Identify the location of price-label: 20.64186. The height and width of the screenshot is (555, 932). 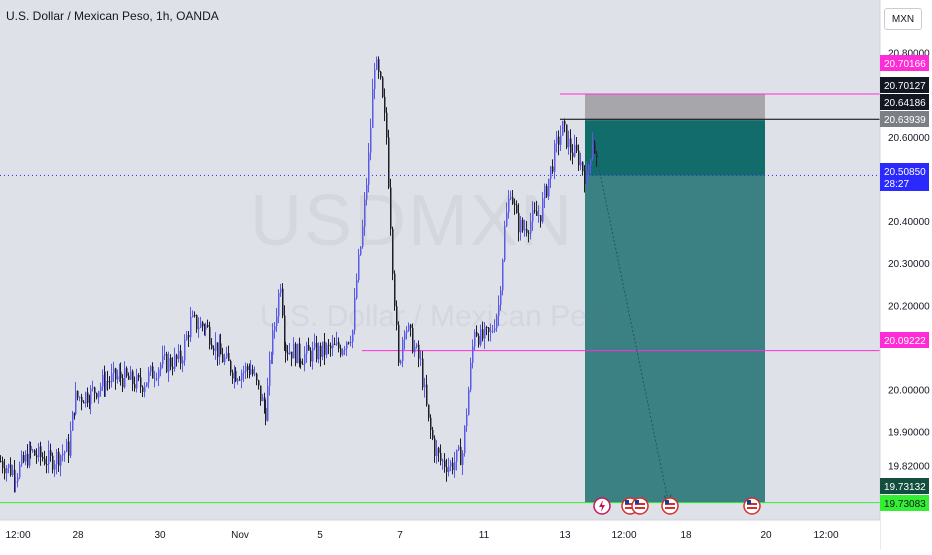
(905, 103).